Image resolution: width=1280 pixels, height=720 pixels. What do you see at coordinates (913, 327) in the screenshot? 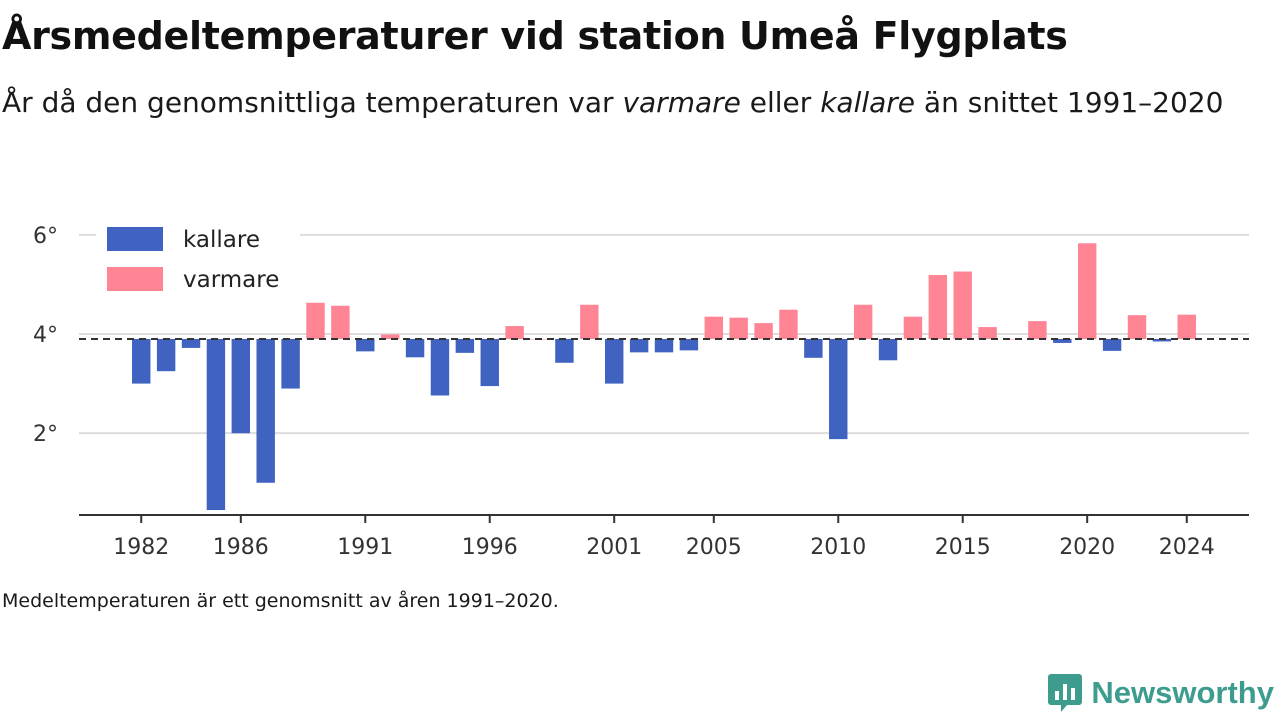
I see `bar-2013` at bounding box center [913, 327].